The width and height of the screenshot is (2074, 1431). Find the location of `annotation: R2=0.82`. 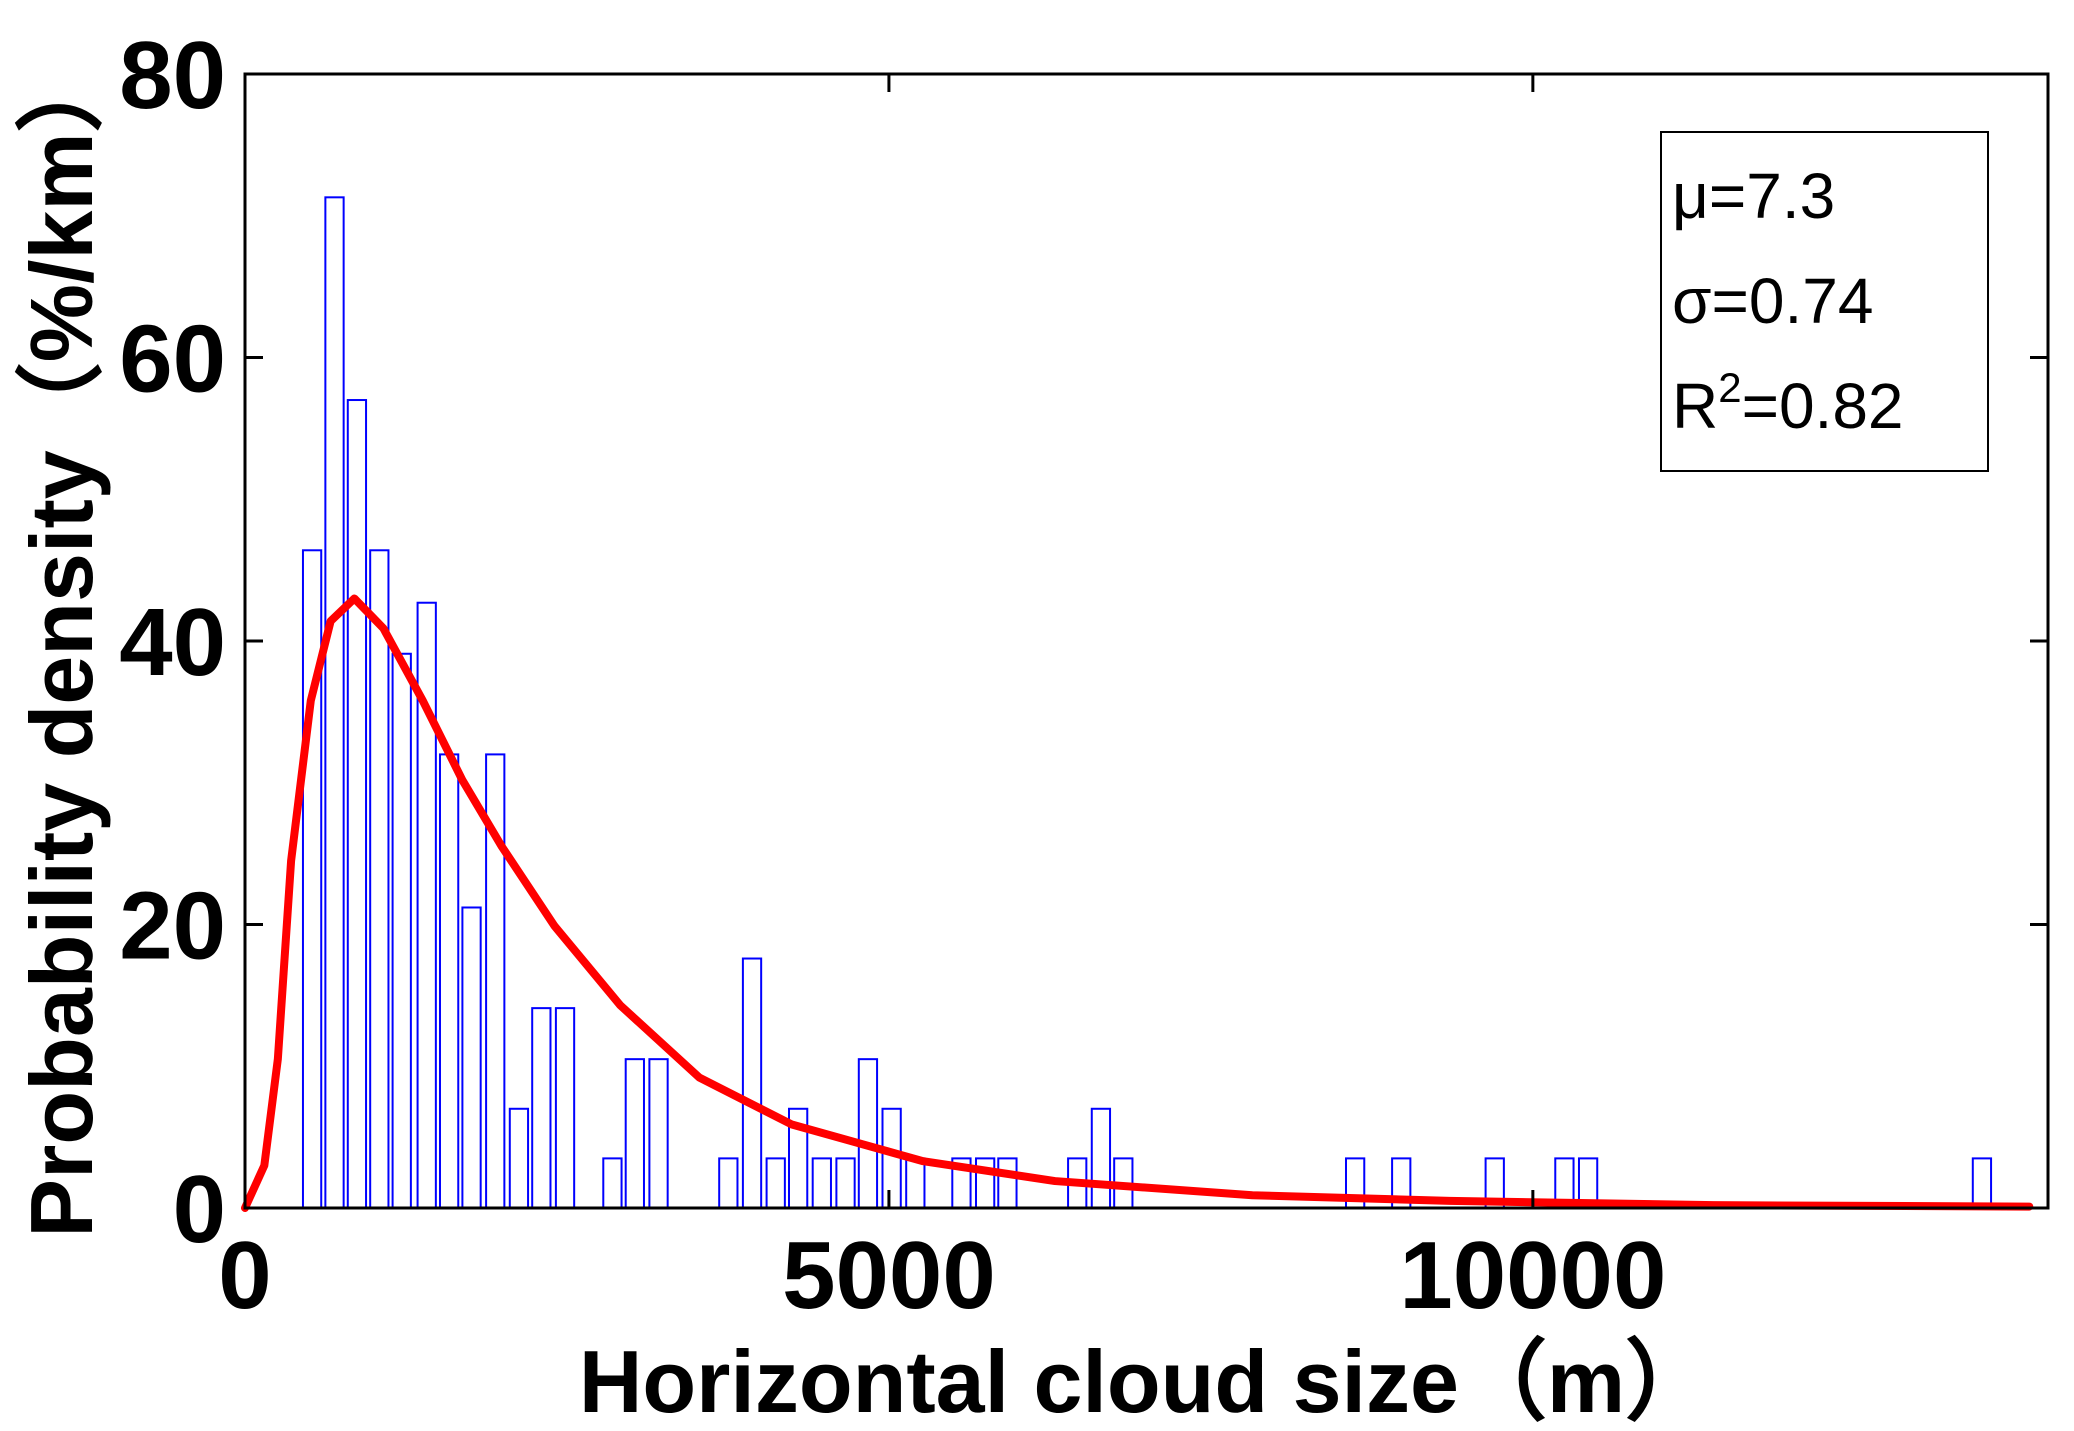

annotation: R2=0.82 is located at coordinates (1788, 403).